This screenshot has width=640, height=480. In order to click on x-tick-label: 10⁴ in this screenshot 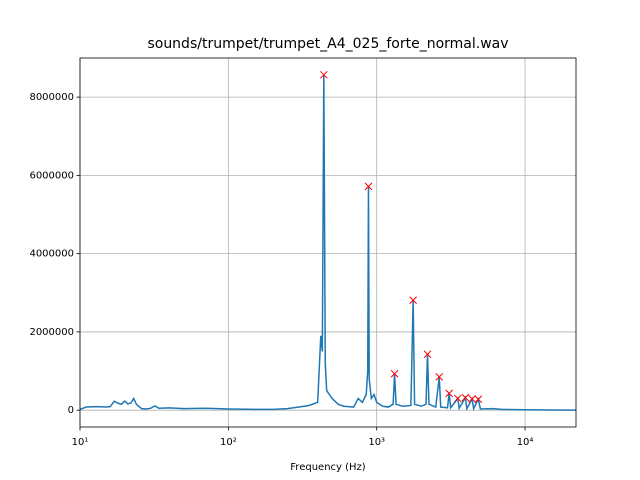, I will do `click(525, 442)`.